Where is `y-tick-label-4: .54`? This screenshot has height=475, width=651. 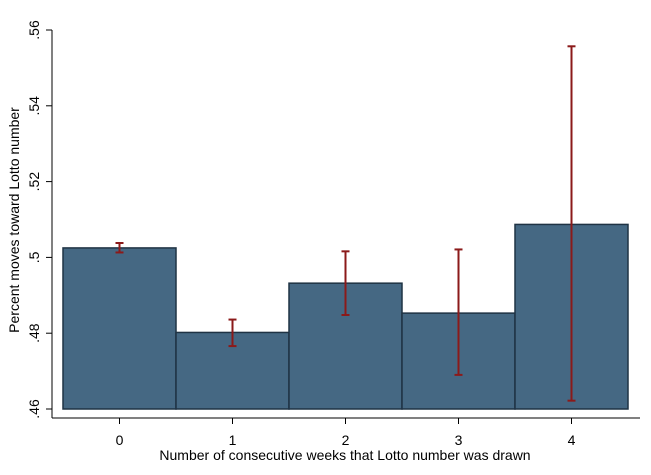
y-tick-label-4: .54 is located at coordinates (34, 106).